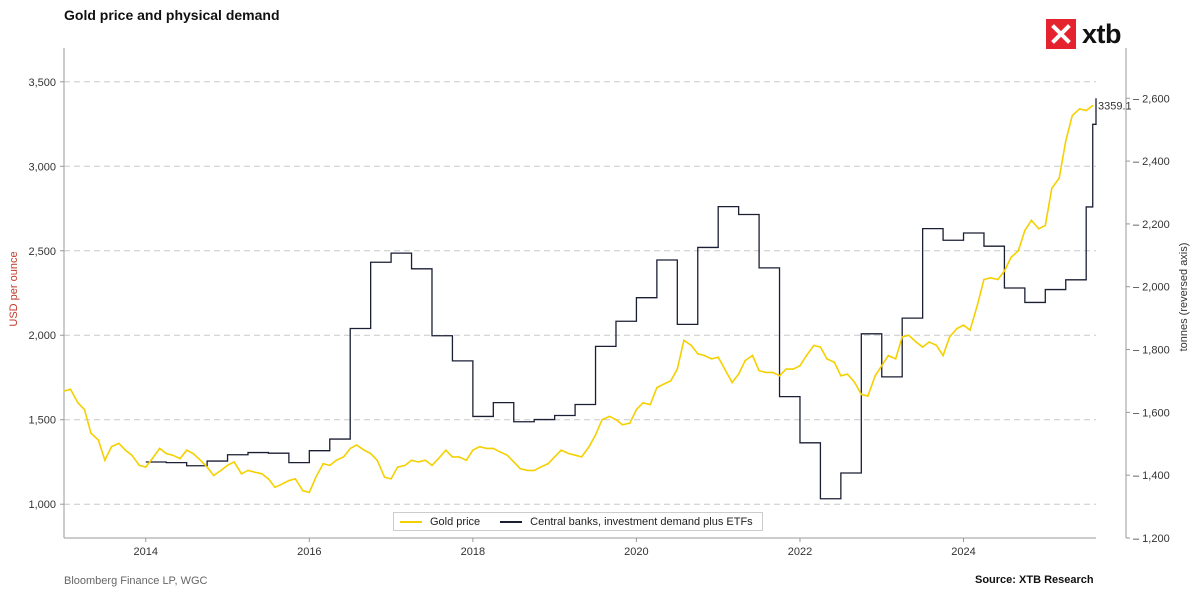 The height and width of the screenshot is (597, 1200). What do you see at coordinates (1184, 297) in the screenshot?
I see `right-axis-label: tonnes (reversed axis)` at bounding box center [1184, 297].